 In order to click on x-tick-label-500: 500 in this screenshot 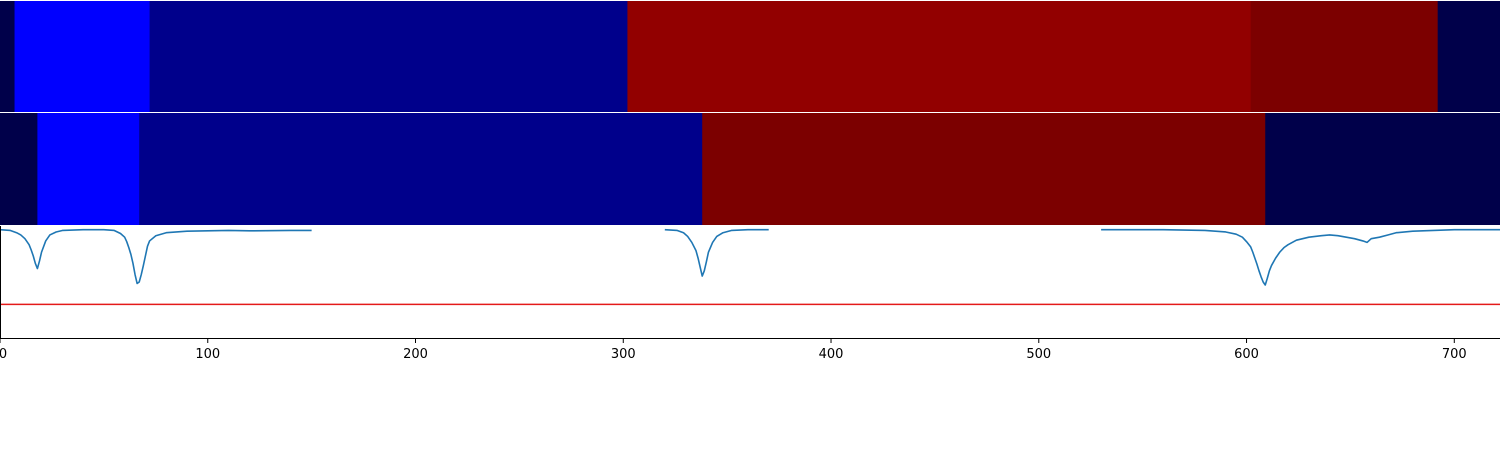, I will do `click(1038, 354)`.